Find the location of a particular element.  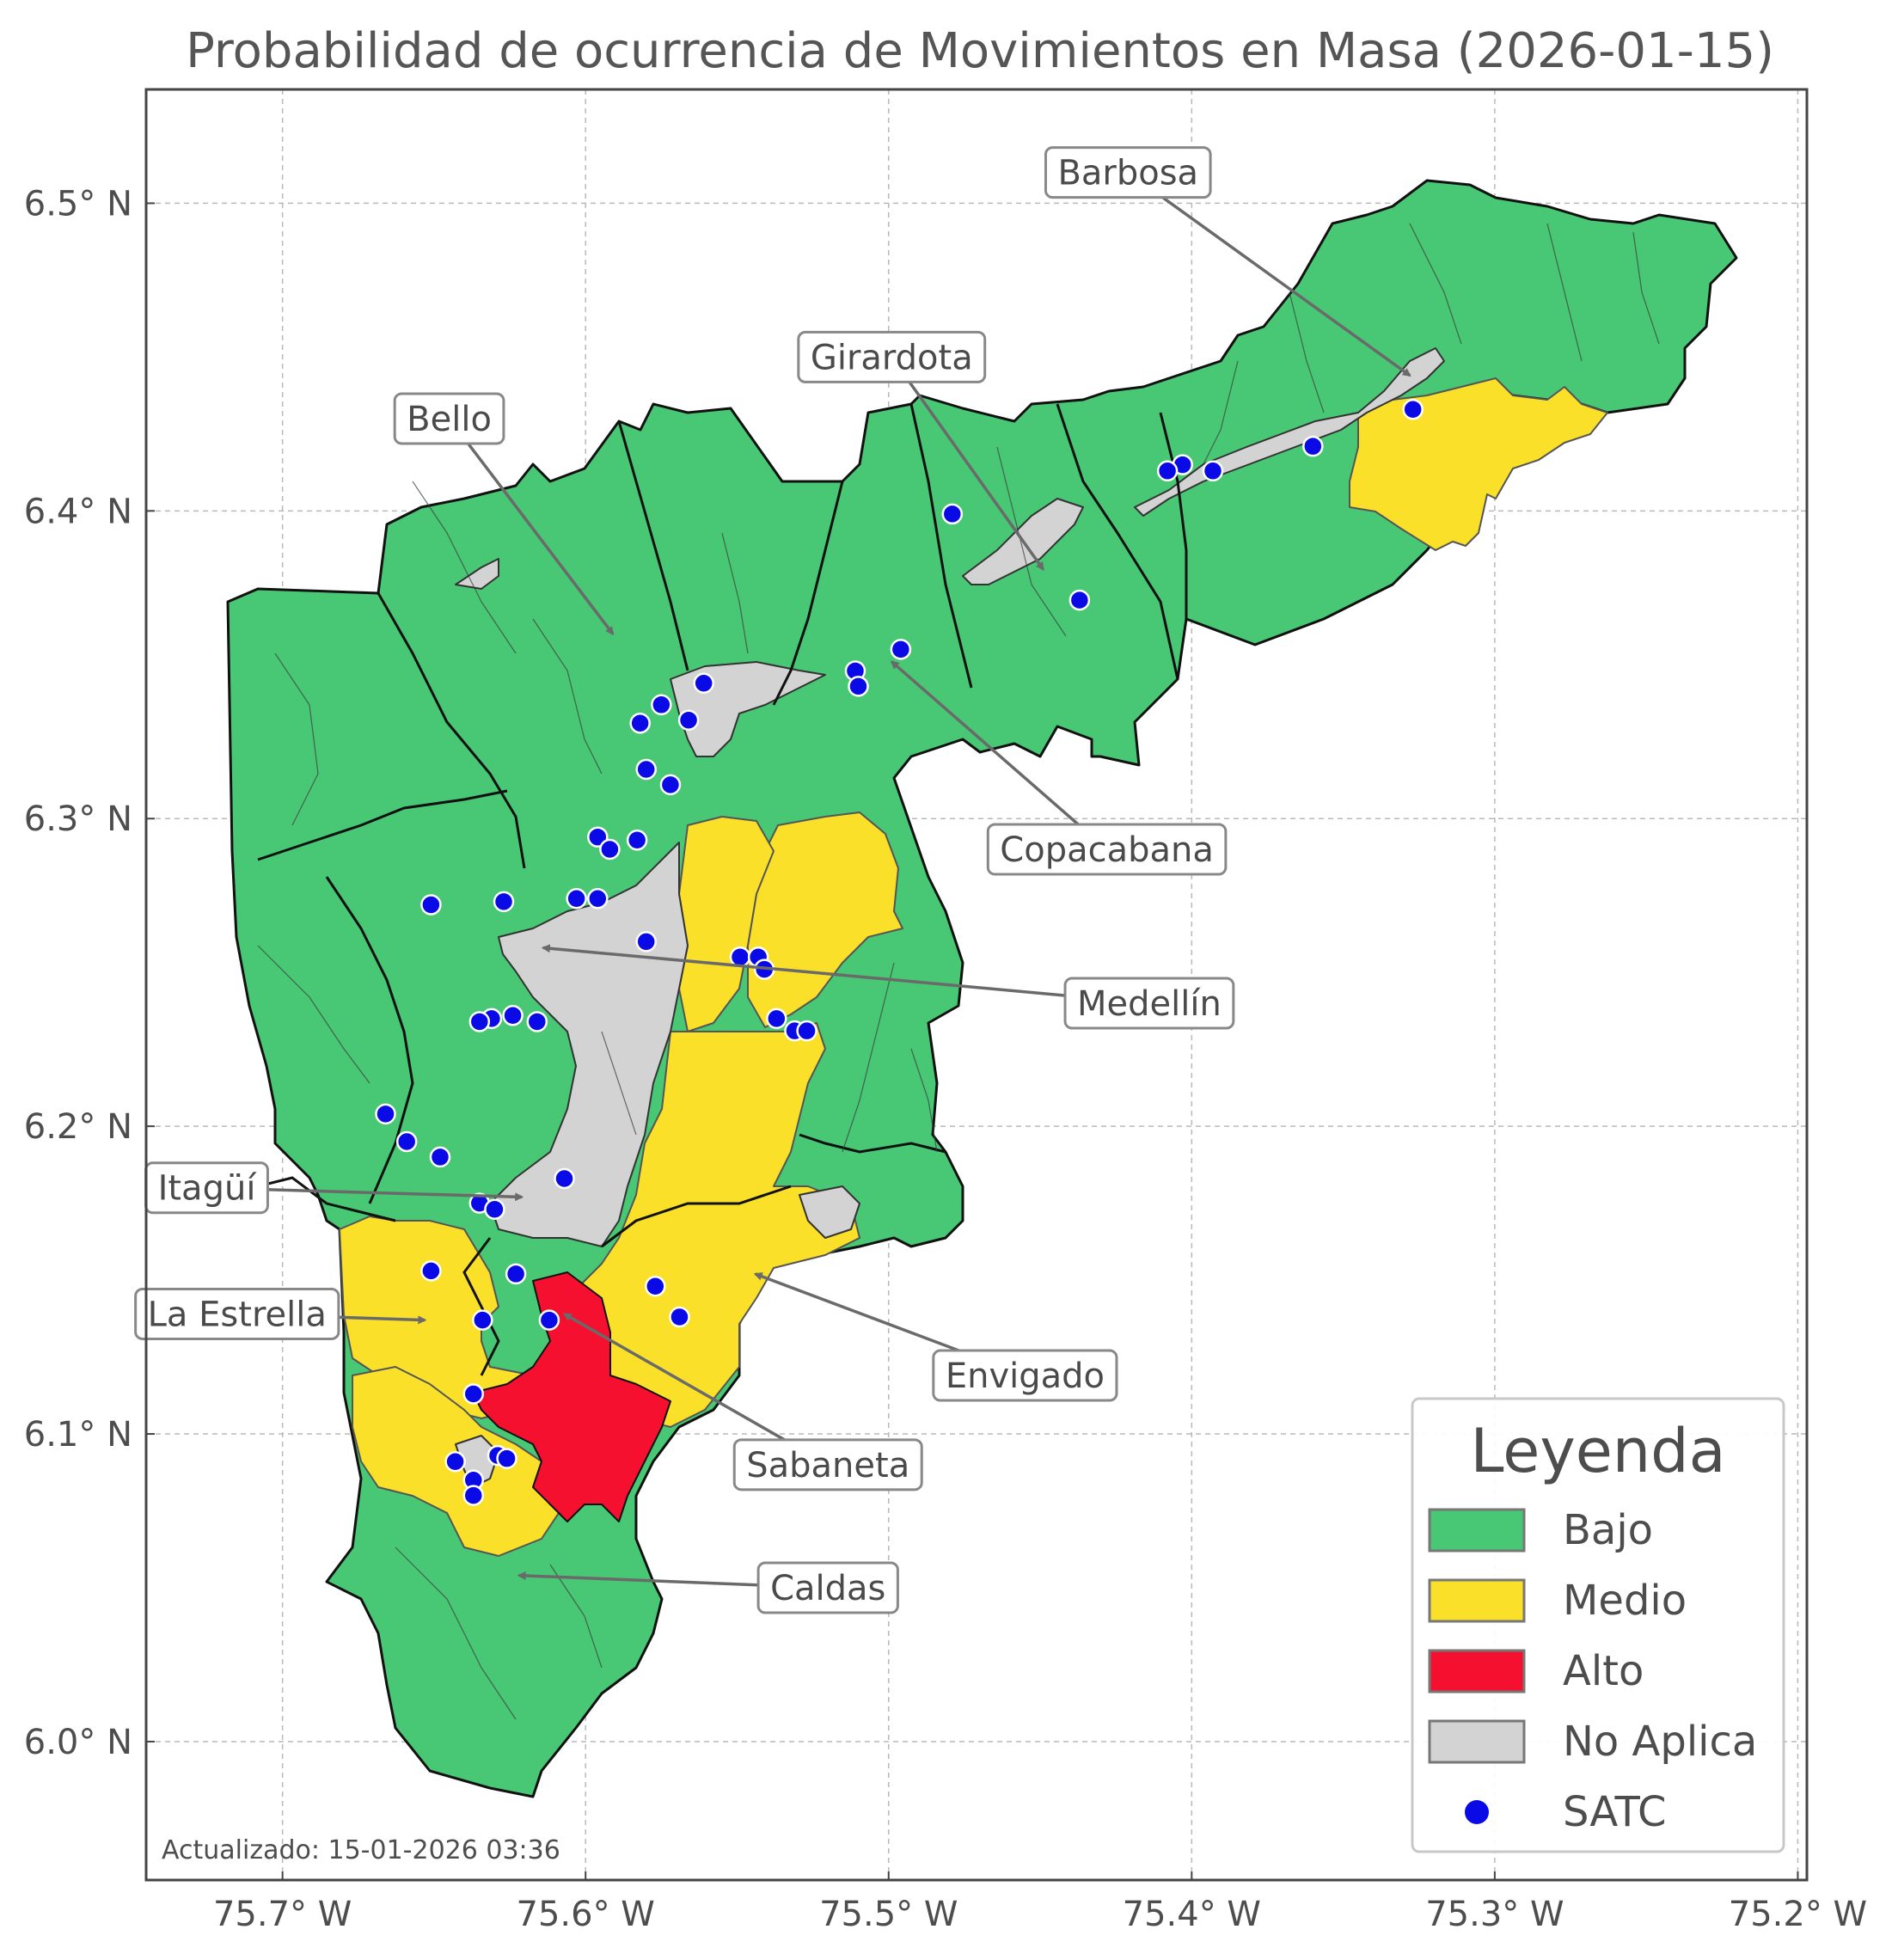

legend-marker is located at coordinates (1477, 1812).